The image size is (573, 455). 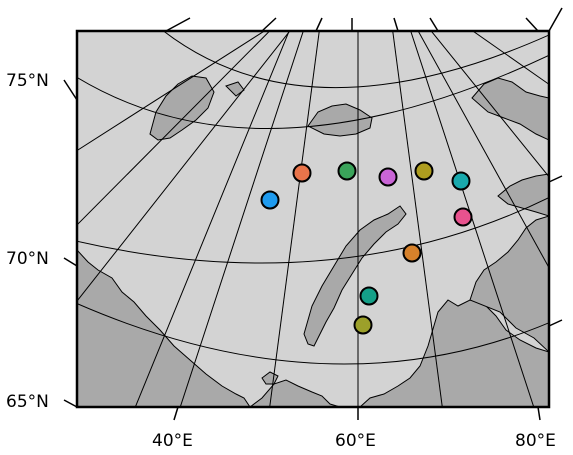 I want to click on stations, so click(x=366, y=248).